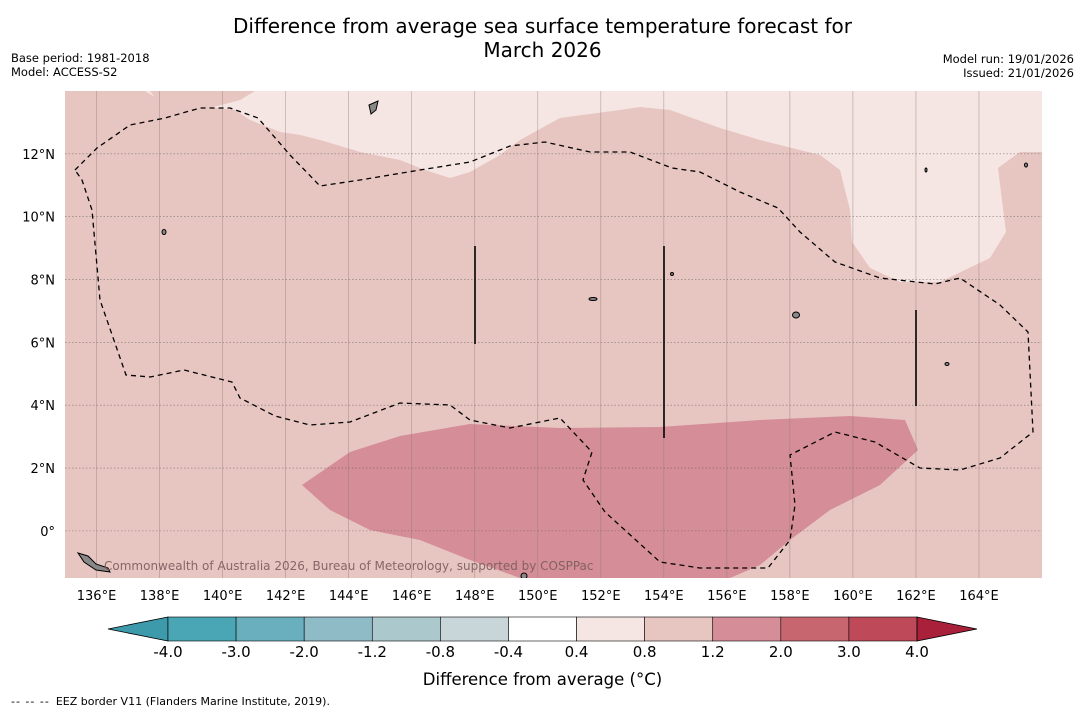 This screenshot has height=713, width=1085. Describe the element at coordinates (1038, 453) in the screenshot. I see `anomaly-region-0.8-1.2-east-edge` at that location.